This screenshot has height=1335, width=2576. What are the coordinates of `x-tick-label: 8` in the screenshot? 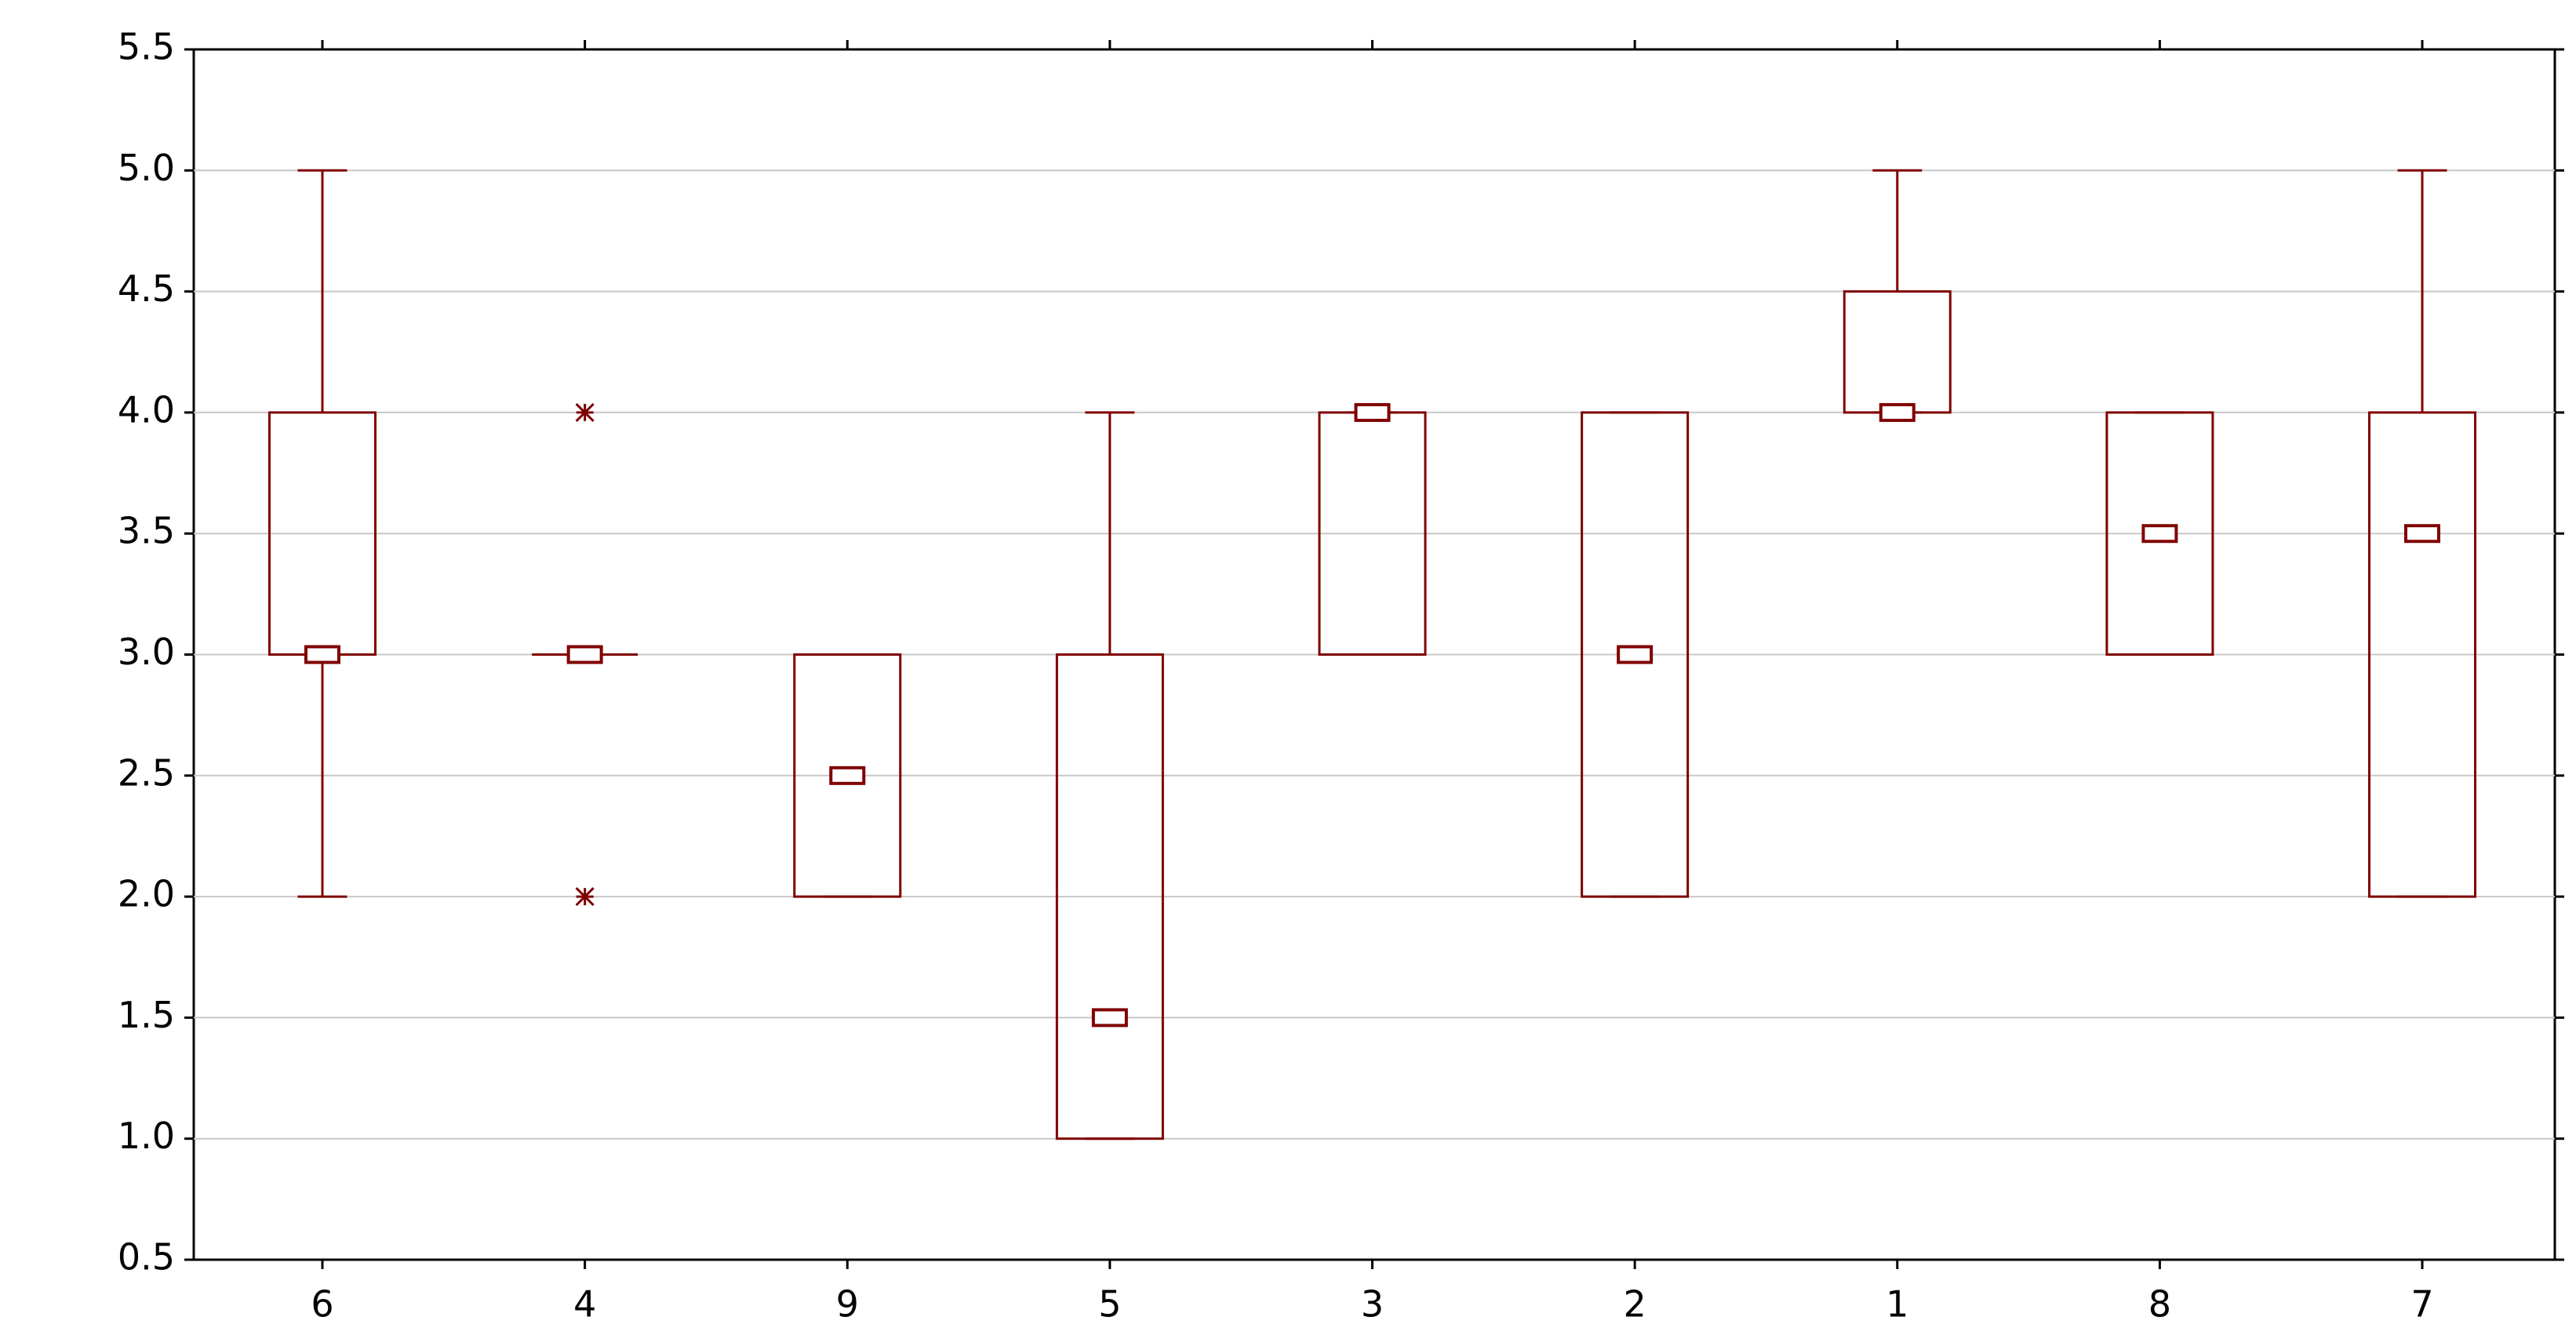 It's located at (2159, 1304).